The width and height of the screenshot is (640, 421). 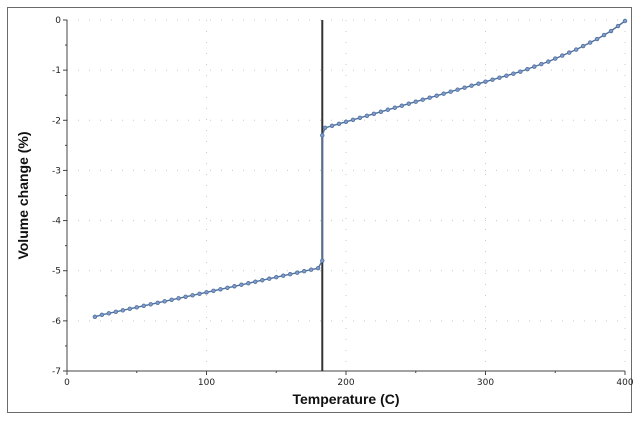 What do you see at coordinates (67, 383) in the screenshot?
I see `x-tick-label: 0` at bounding box center [67, 383].